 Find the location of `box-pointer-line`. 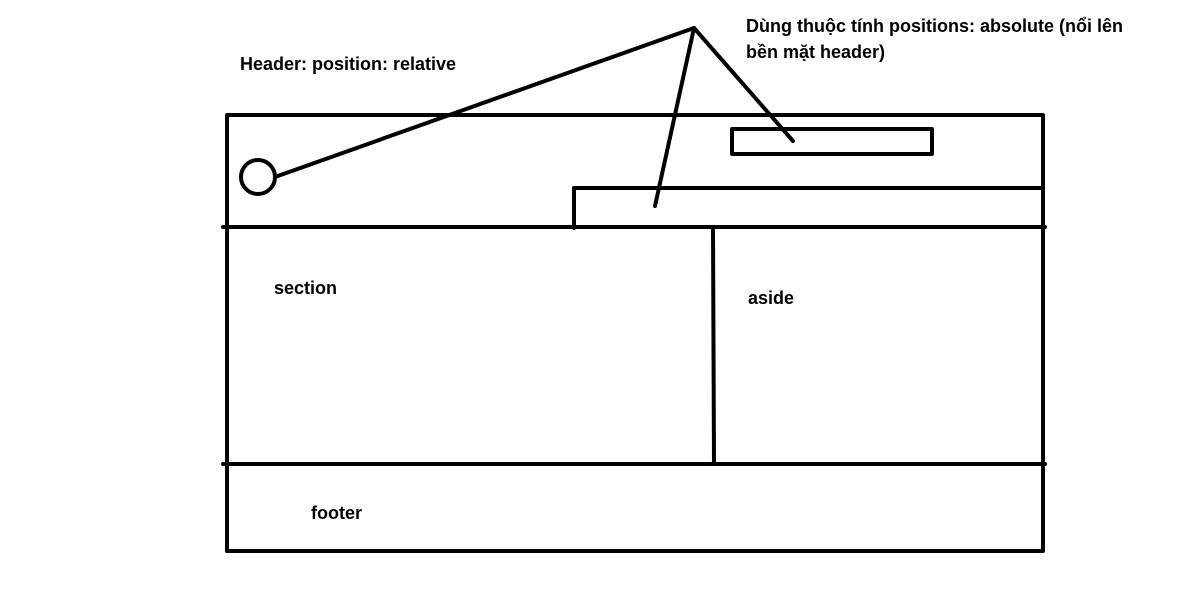

box-pointer-line is located at coordinates (743, 84).